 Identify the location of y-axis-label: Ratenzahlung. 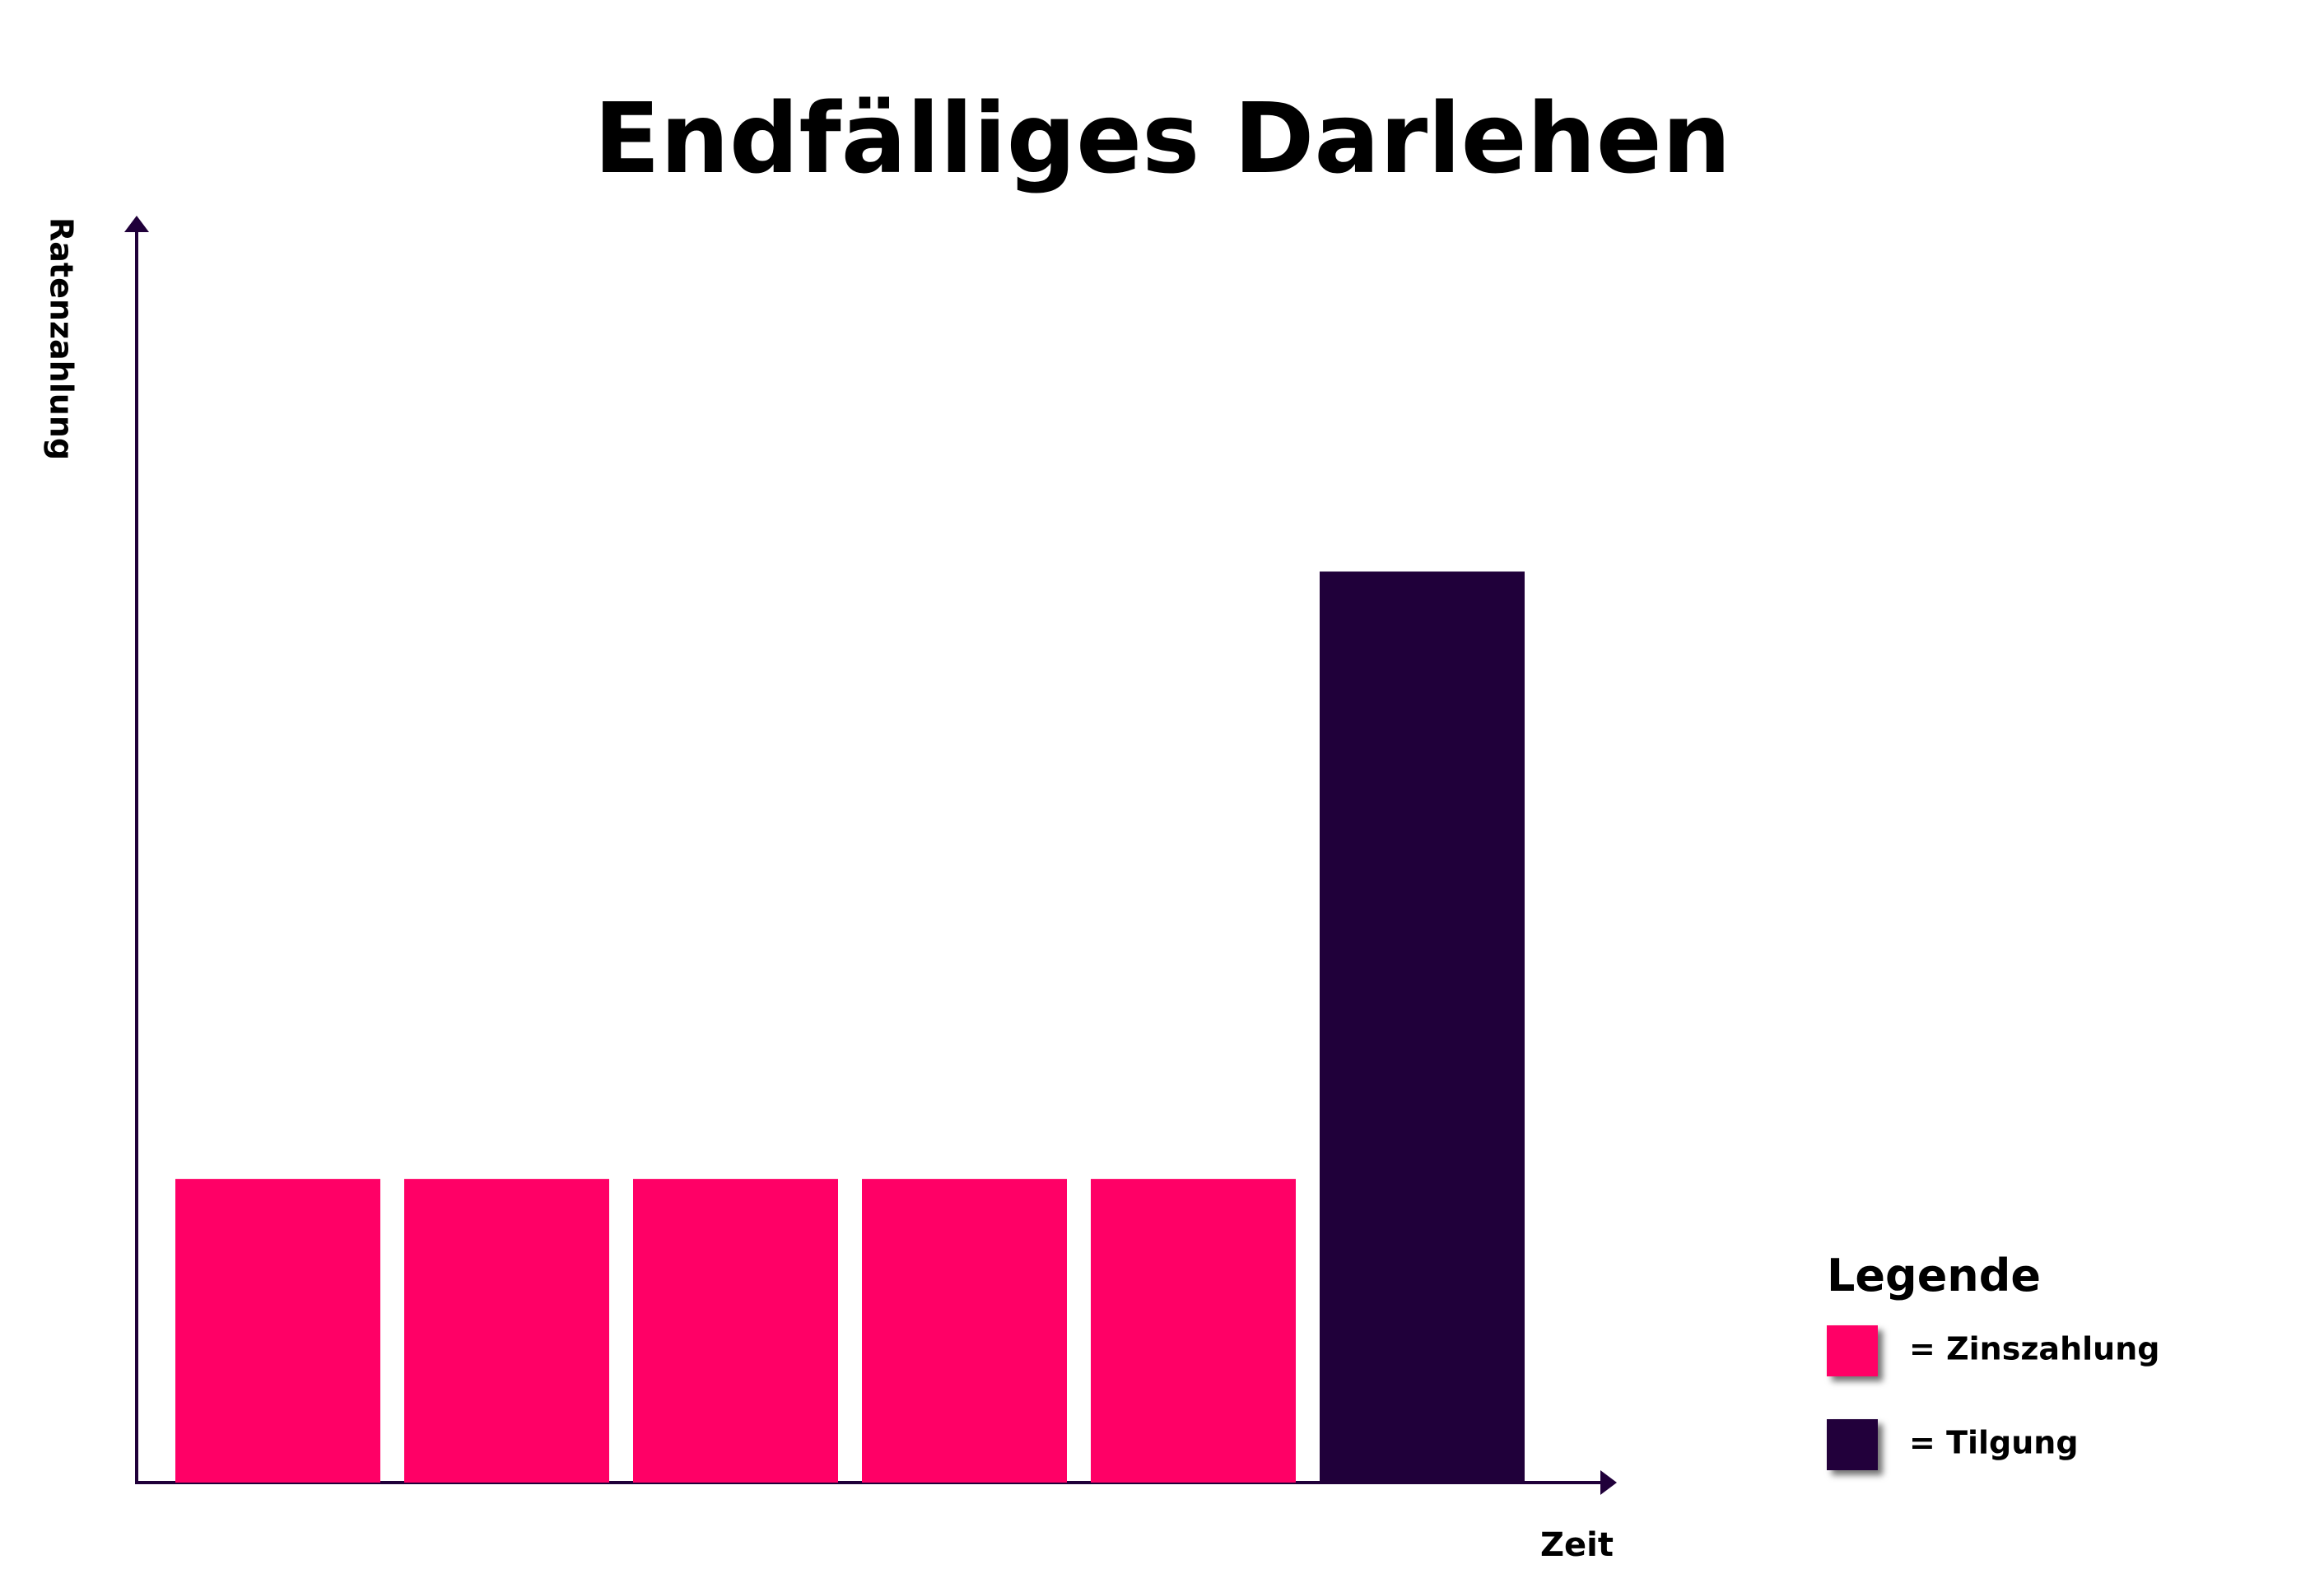
(62, 338).